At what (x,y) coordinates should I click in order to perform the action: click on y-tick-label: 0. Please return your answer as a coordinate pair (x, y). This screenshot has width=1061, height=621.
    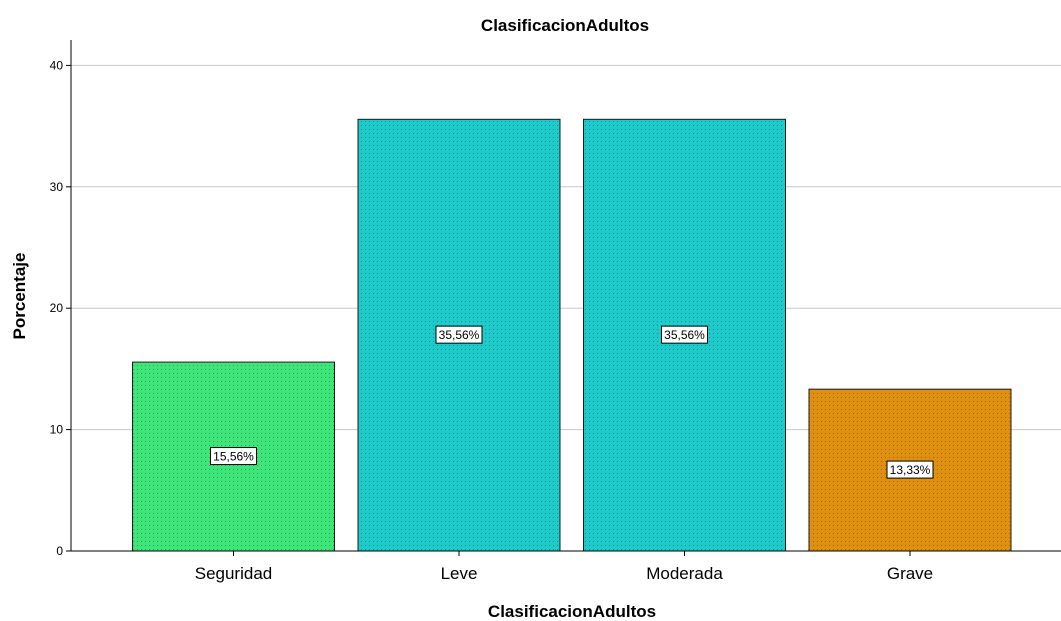
    Looking at the image, I should click on (59, 551).